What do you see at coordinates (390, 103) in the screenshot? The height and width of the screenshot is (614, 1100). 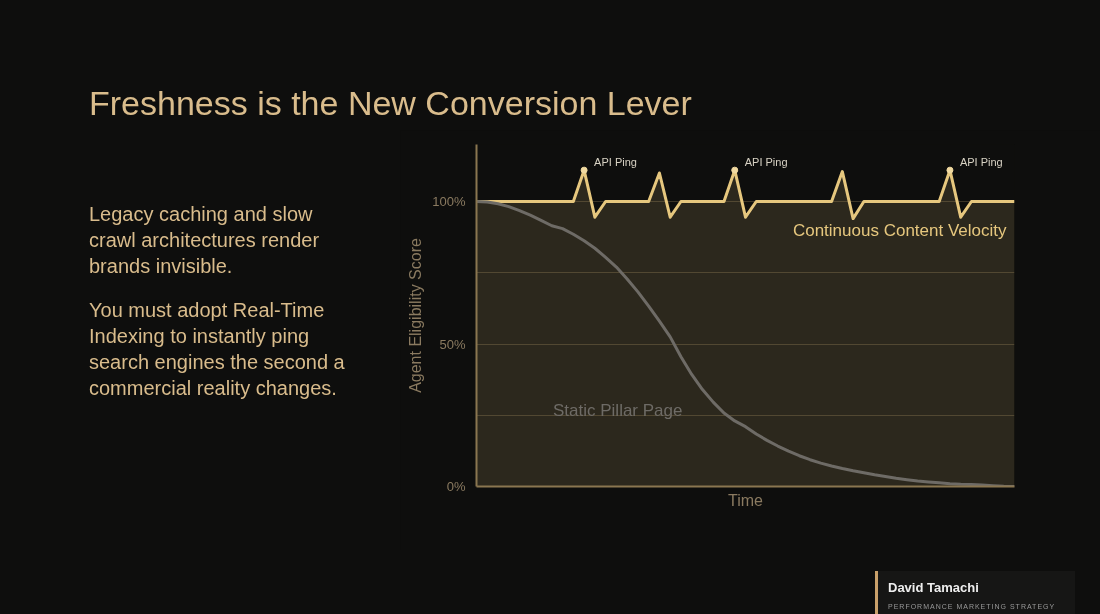 I see `chart-title: Freshness is the New Conversion Lever` at bounding box center [390, 103].